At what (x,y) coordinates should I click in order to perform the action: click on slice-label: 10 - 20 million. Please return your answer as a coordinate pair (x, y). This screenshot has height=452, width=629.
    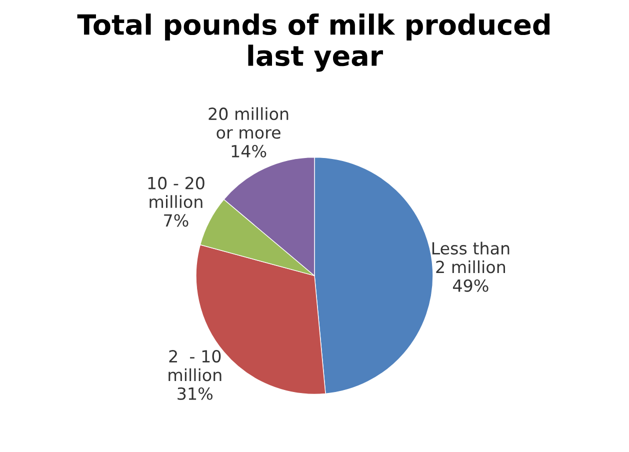
    Looking at the image, I should click on (176, 192).